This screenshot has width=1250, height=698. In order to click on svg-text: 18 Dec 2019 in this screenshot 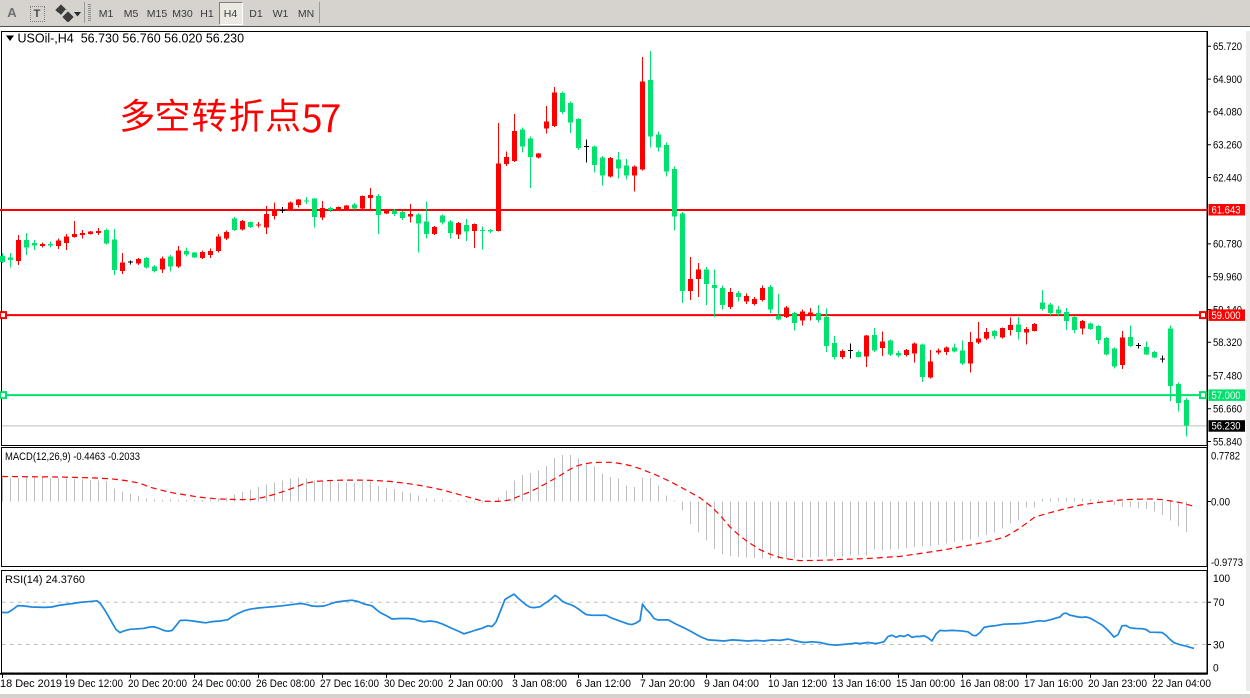, I will do `click(31, 684)`.